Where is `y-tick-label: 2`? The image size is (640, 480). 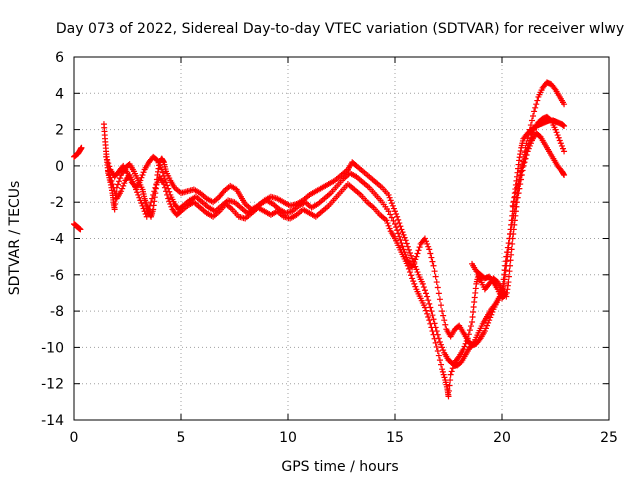
y-tick-label: 2 is located at coordinates (59, 131).